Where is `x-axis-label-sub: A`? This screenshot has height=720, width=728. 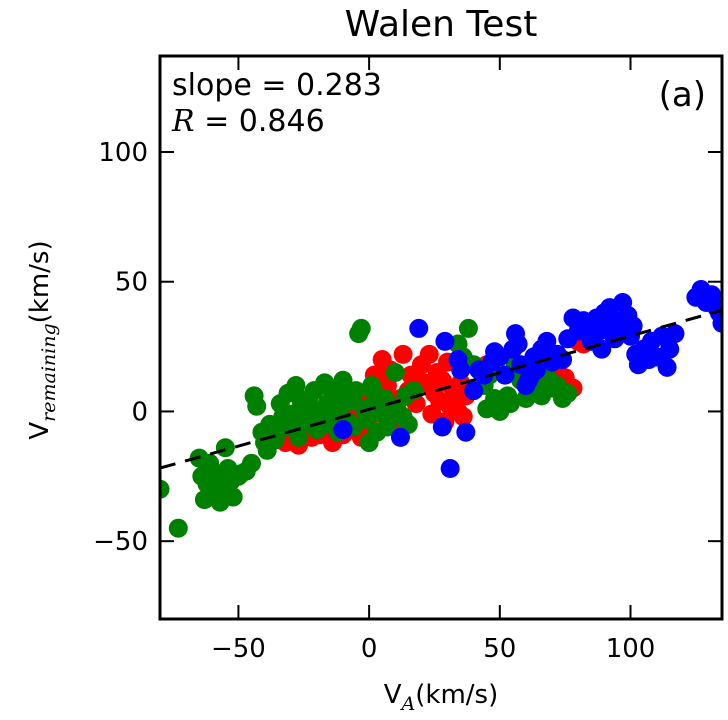 x-axis-label-sub: A is located at coordinates (408, 704).